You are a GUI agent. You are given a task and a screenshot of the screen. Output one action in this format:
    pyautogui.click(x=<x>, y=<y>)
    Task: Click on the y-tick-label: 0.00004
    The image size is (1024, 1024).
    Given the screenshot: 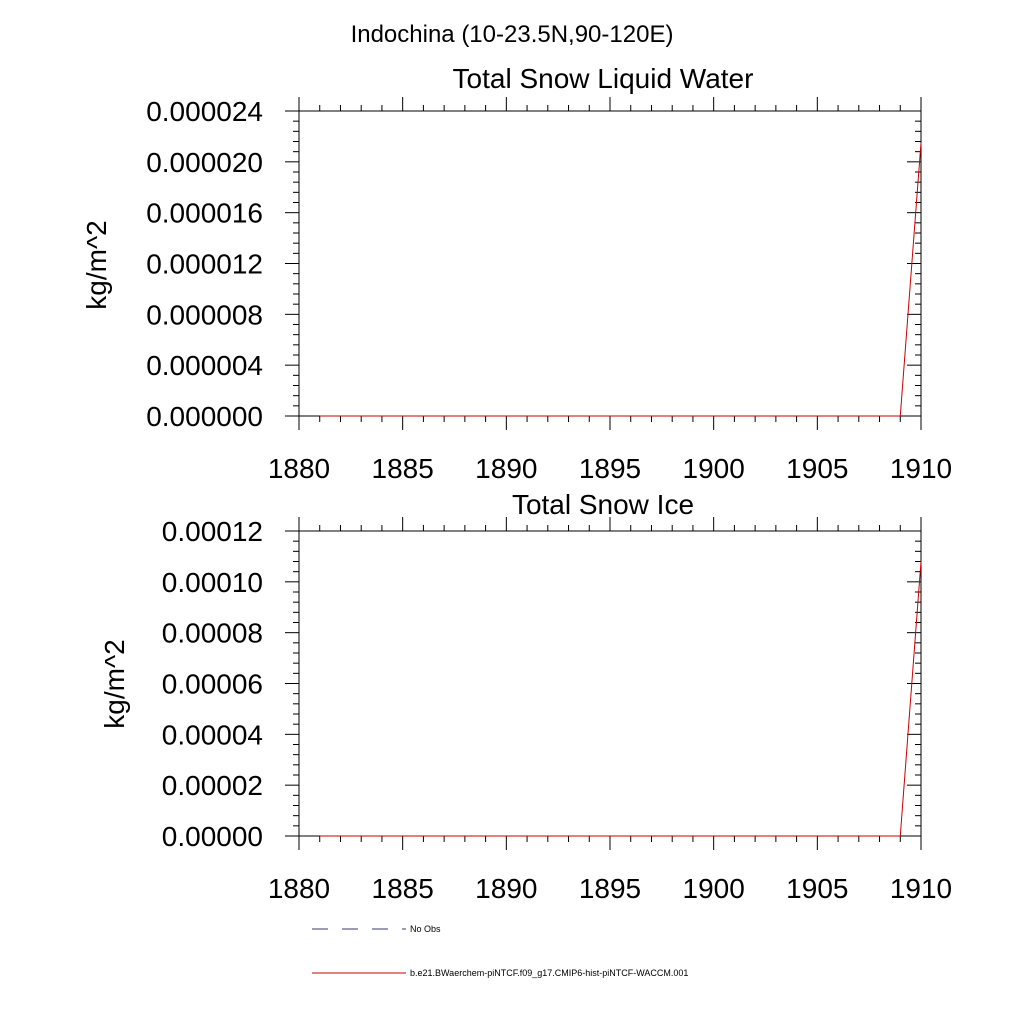 What is the action you would take?
    pyautogui.click(x=212, y=734)
    